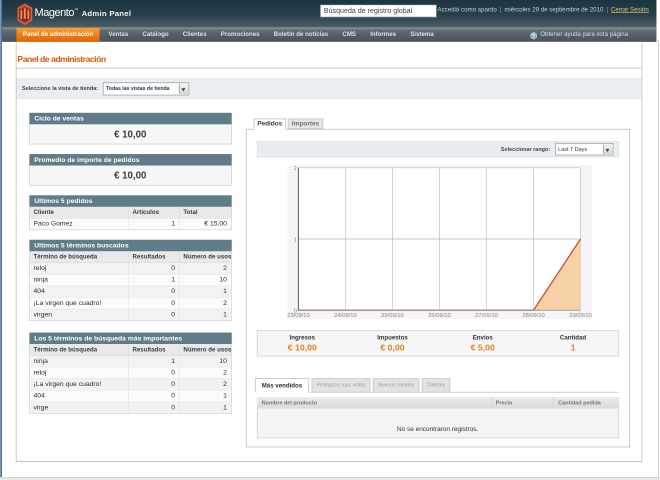 This screenshot has width=660, height=480. I want to click on svg-text: 25/09/10, so click(392, 316).